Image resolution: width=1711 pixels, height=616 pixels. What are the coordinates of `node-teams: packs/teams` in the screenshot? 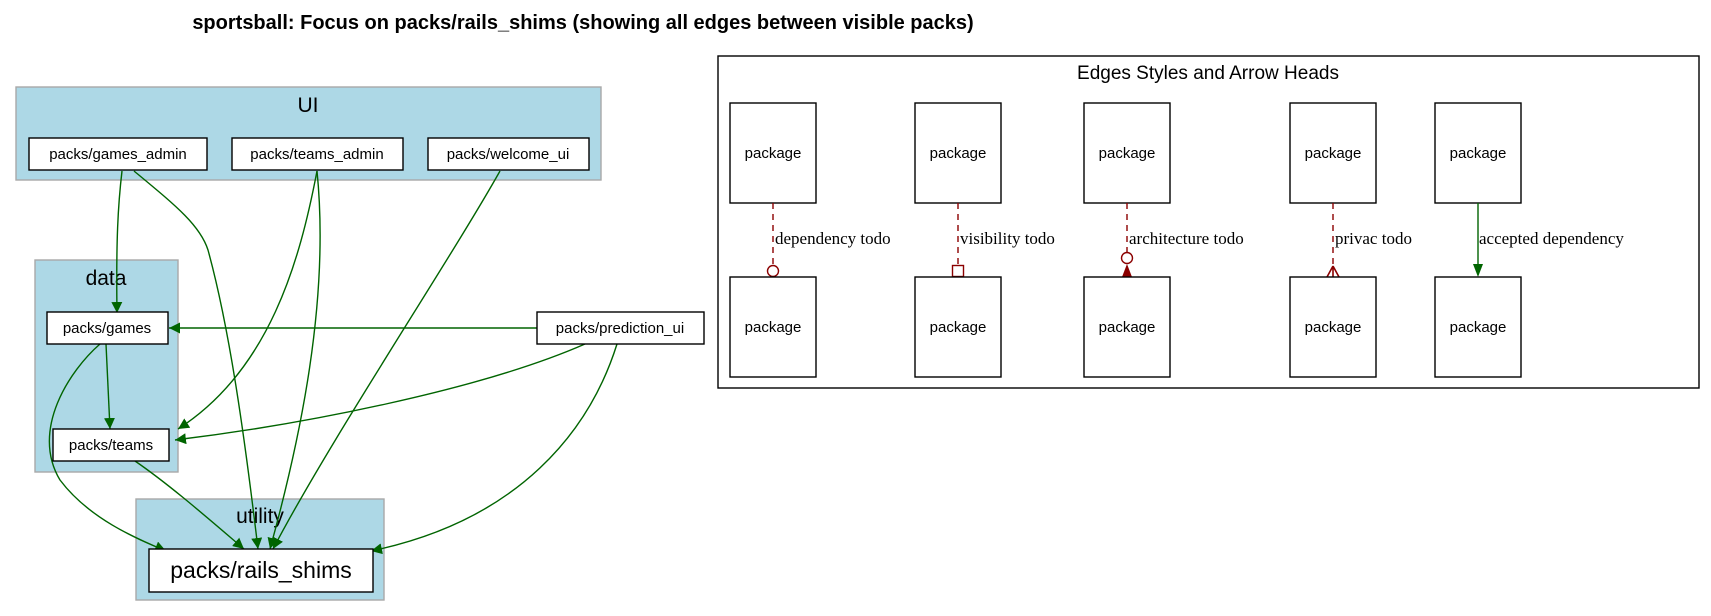 It's located at (111, 445).